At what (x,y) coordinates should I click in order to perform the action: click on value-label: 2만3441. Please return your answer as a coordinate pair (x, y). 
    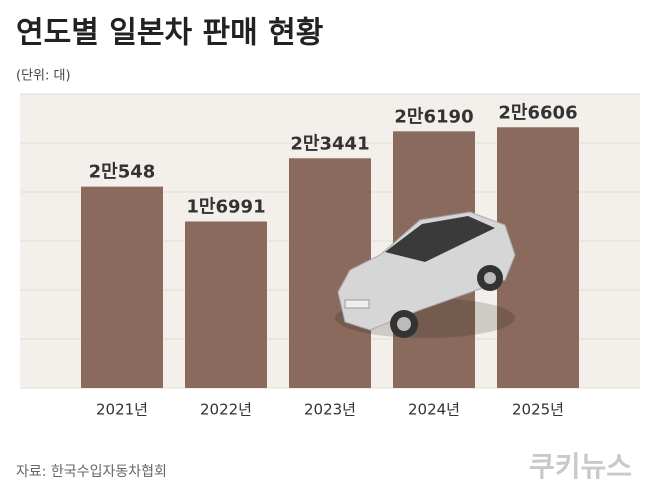
    Looking at the image, I should click on (329, 143).